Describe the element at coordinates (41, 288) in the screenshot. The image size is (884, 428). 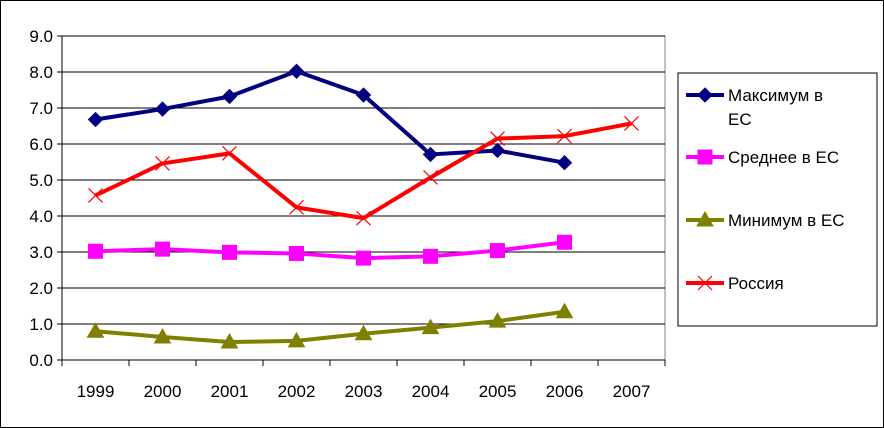
I see `y-tick-label: 2.0` at that location.